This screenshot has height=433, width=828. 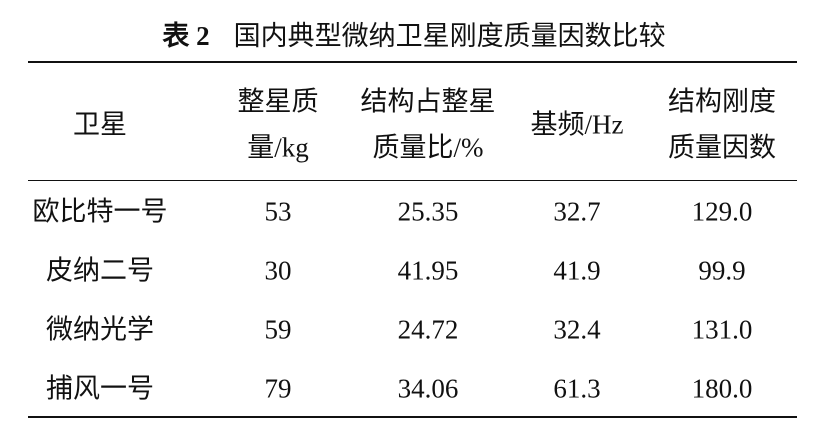 What do you see at coordinates (278, 211) in the screenshot?
I see `cell: 53` at bounding box center [278, 211].